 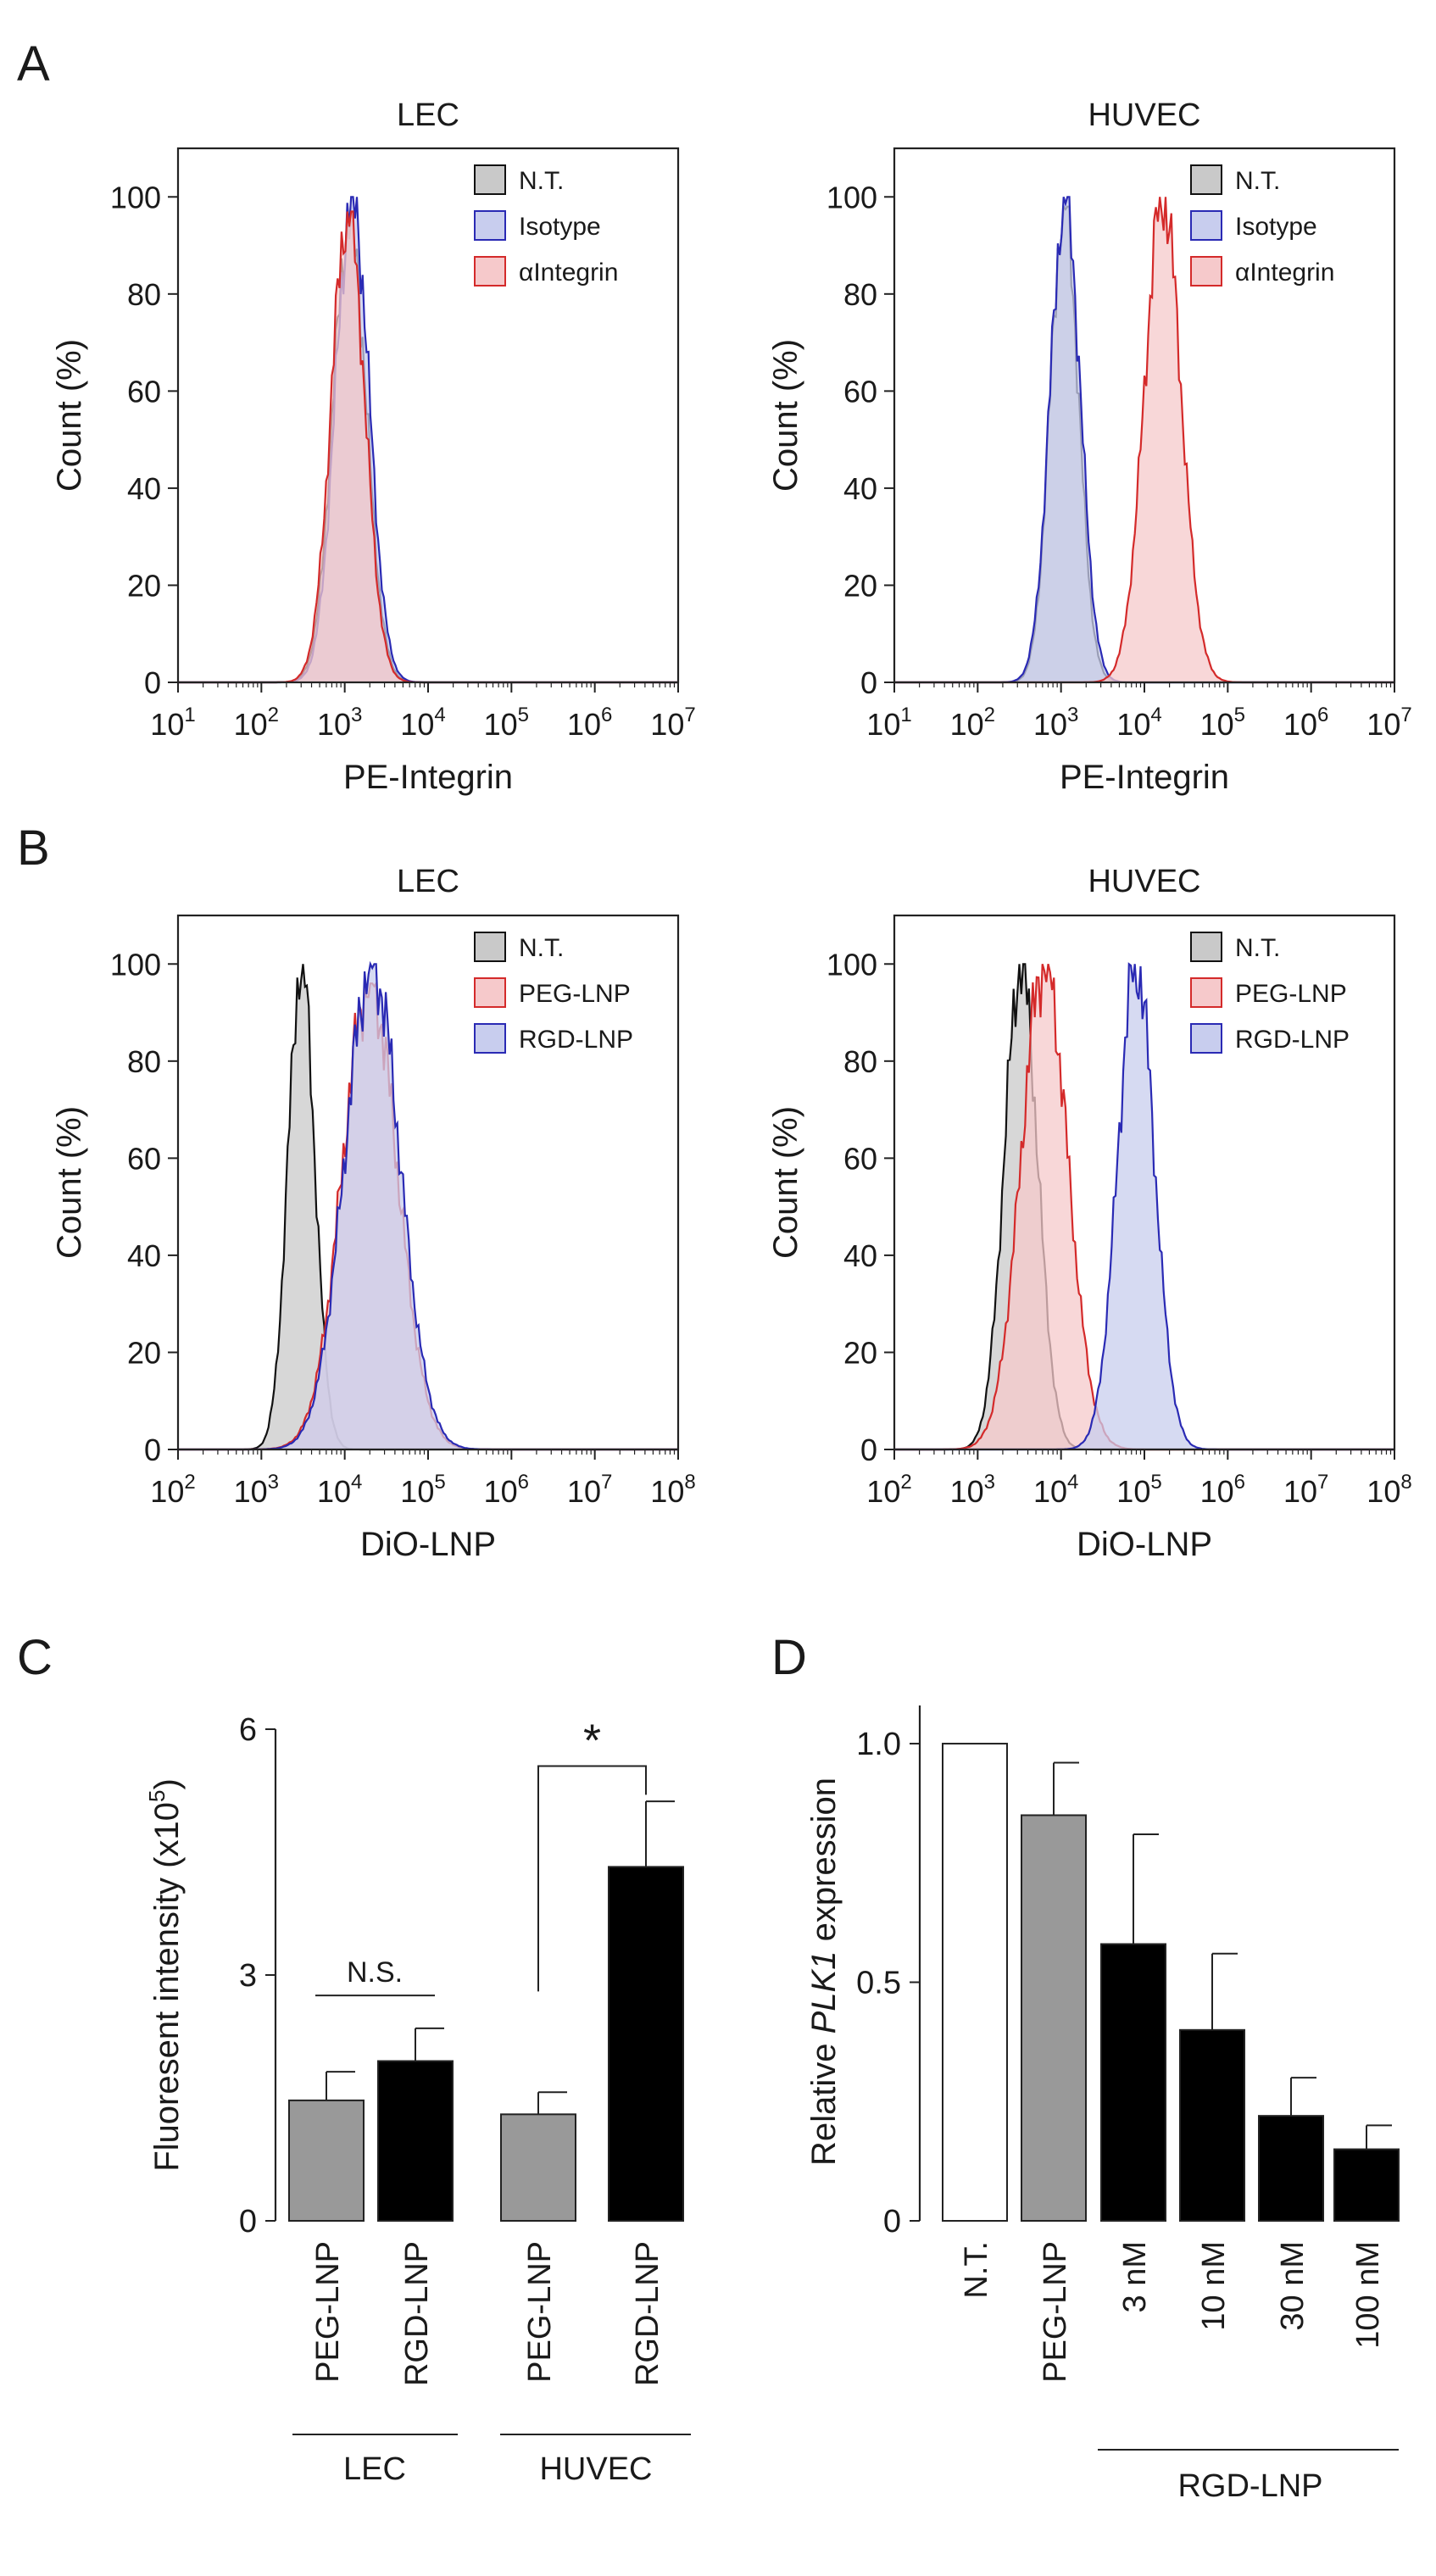 I want to click on panel-label-b: B, so click(x=33, y=848).